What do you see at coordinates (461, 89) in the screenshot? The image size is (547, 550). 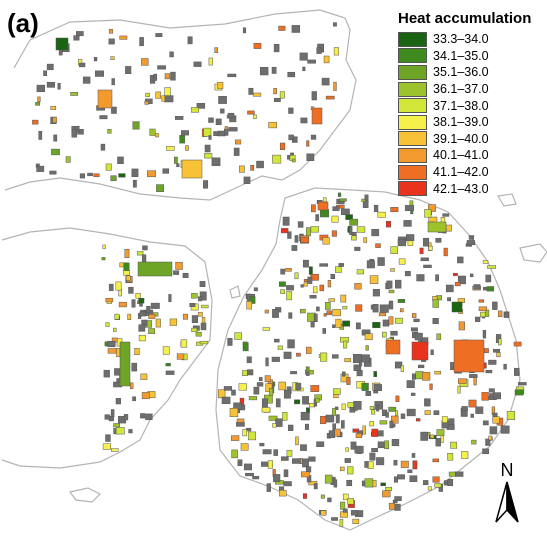 I see `legend-label: 36.1–37.0` at bounding box center [461, 89].